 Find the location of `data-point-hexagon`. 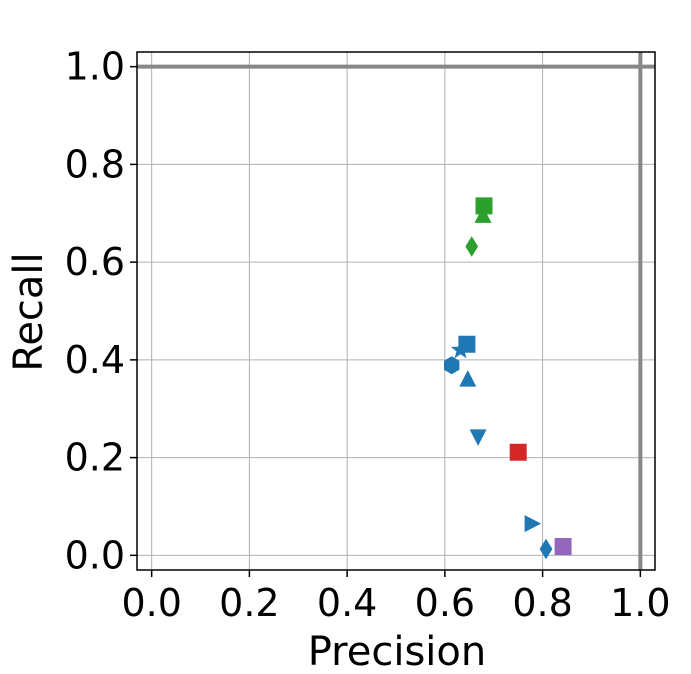

data-point-hexagon is located at coordinates (452, 365).